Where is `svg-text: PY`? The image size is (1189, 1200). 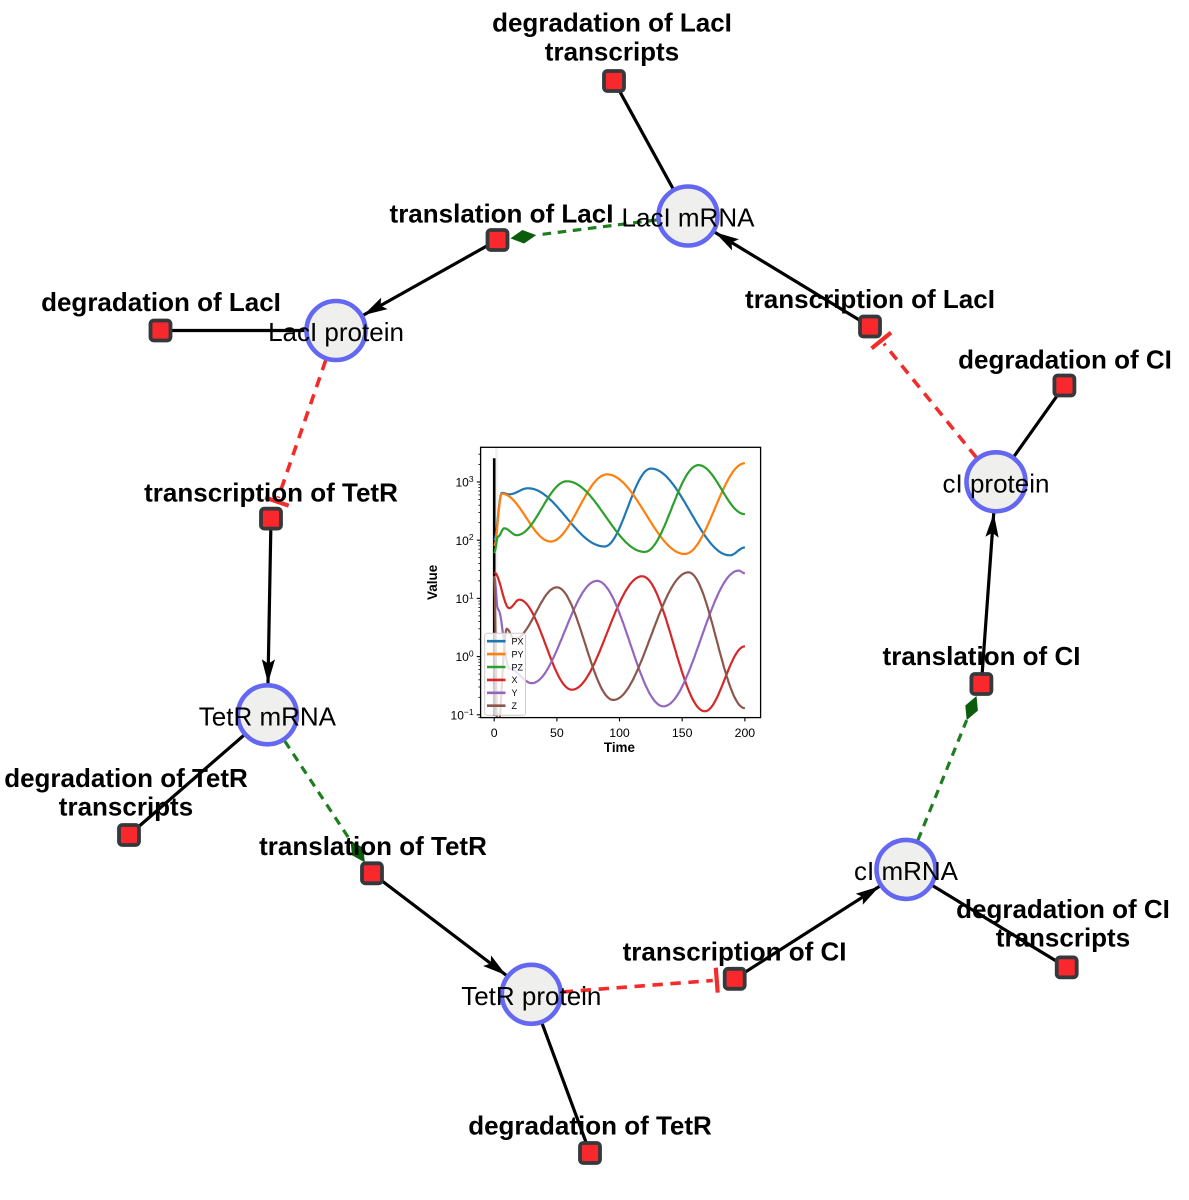
svg-text: PY is located at coordinates (518, 654).